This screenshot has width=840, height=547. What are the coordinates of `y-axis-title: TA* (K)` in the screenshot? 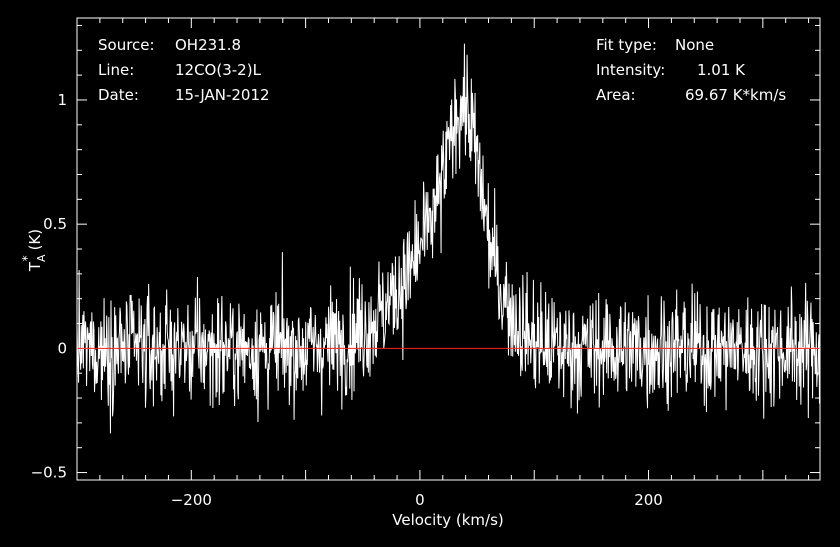 It's located at (34, 250).